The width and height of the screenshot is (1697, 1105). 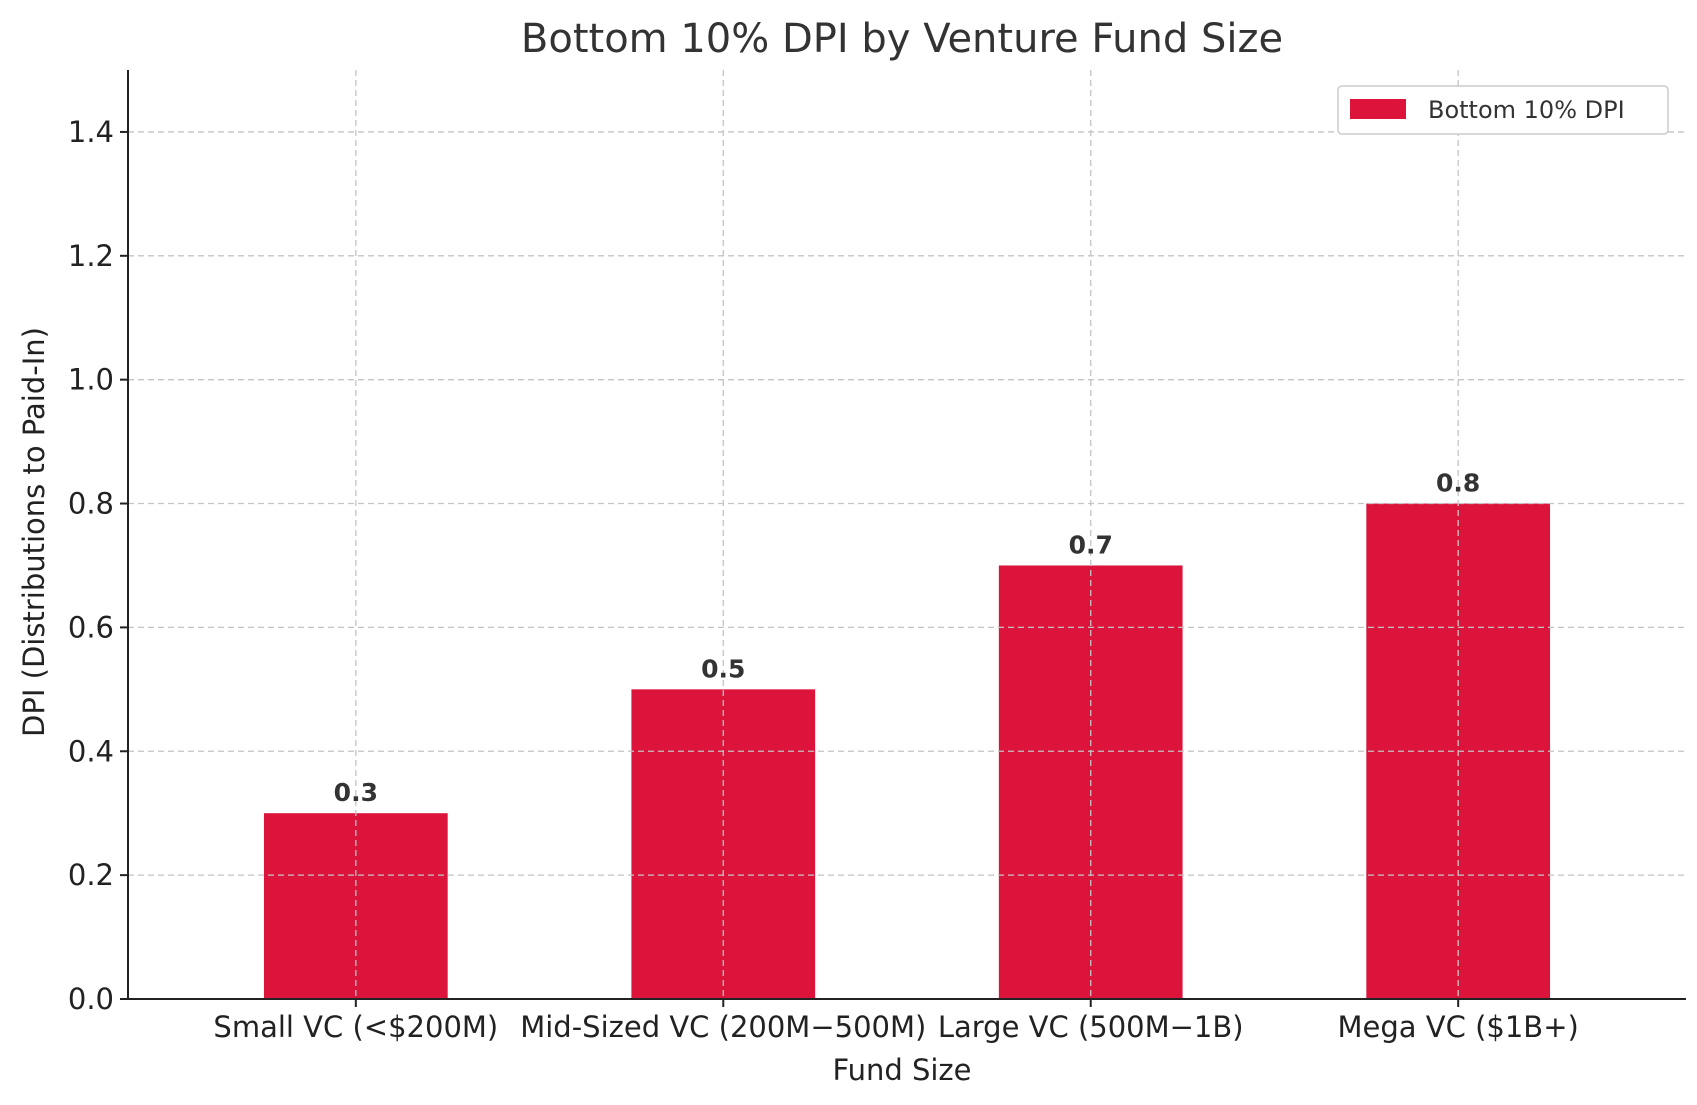 I want to click on y-tick-label: 0.6, so click(x=91, y=627).